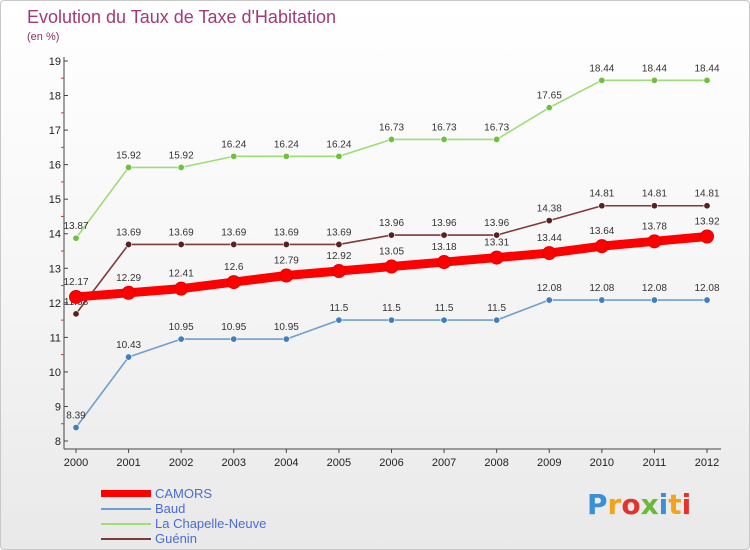 This screenshot has width=750, height=550. I want to click on logo-letter: t, so click(675, 504).